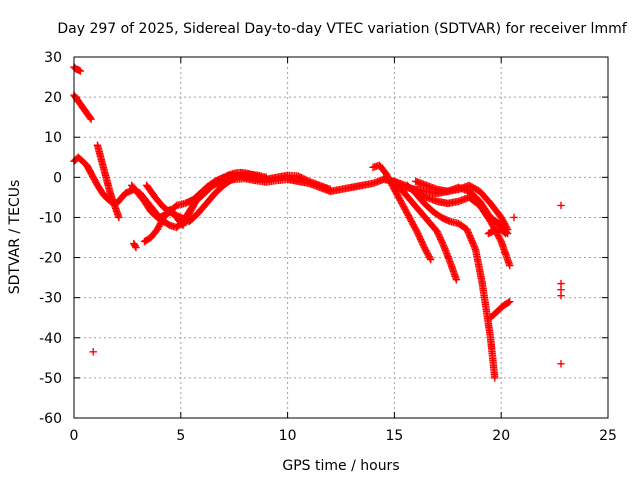  Describe the element at coordinates (50, 339) in the screenshot. I see `y-tick-label: -40` at that location.